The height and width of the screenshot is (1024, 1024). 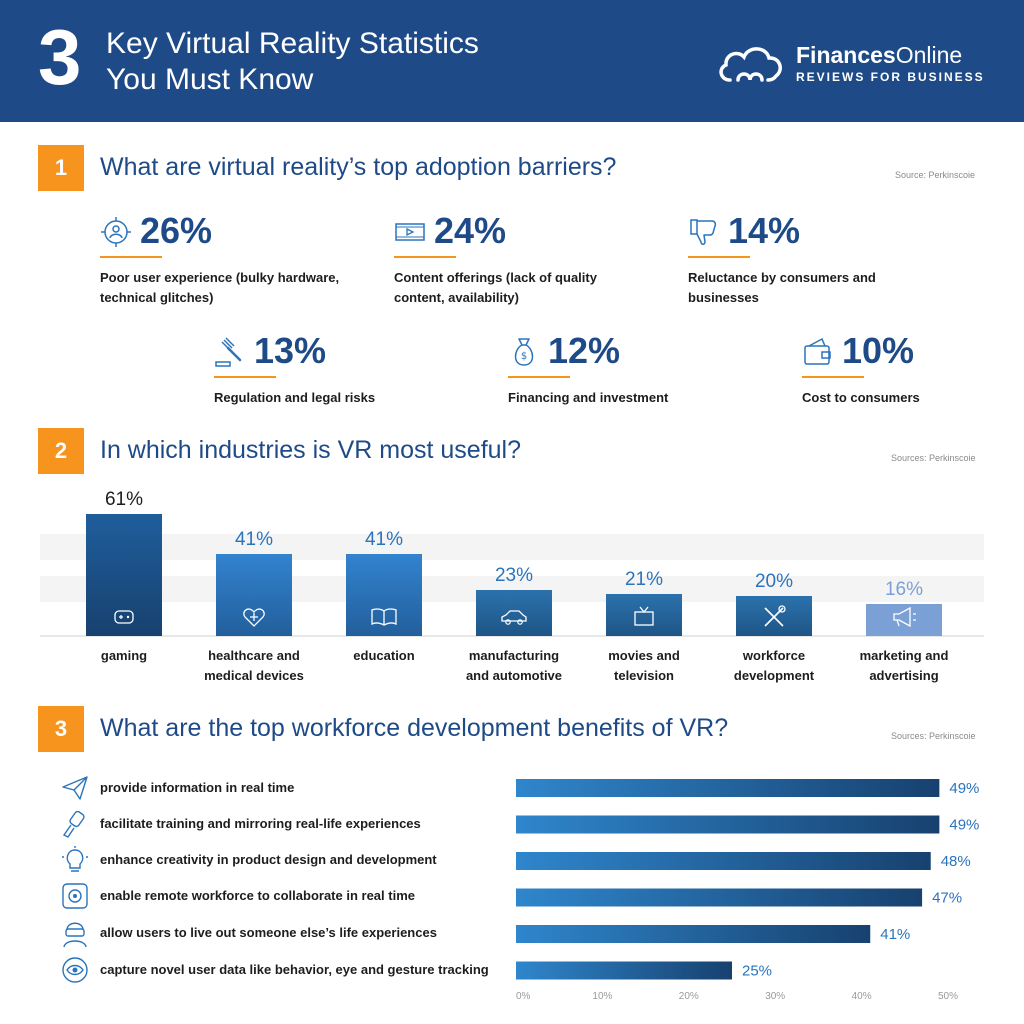 What do you see at coordinates (254, 675) in the screenshot?
I see `category-label: medical devices` at bounding box center [254, 675].